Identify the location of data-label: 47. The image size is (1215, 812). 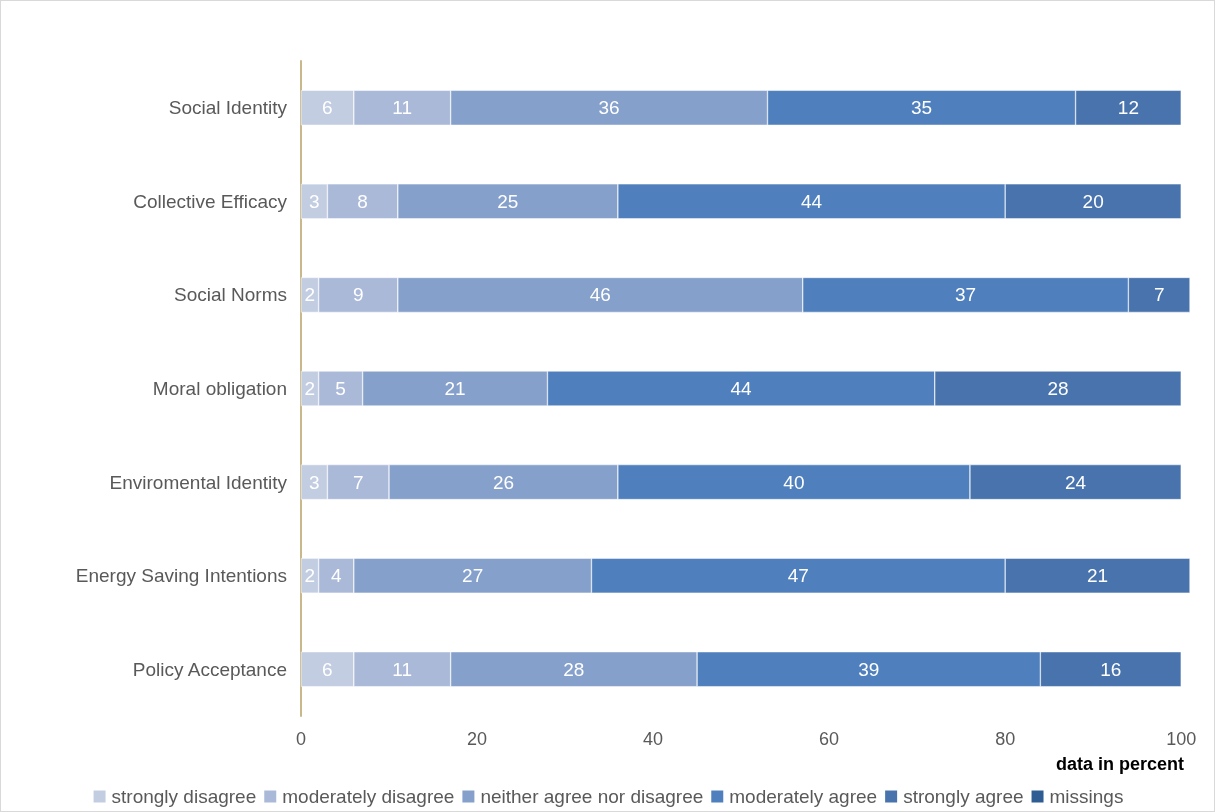
(798, 576).